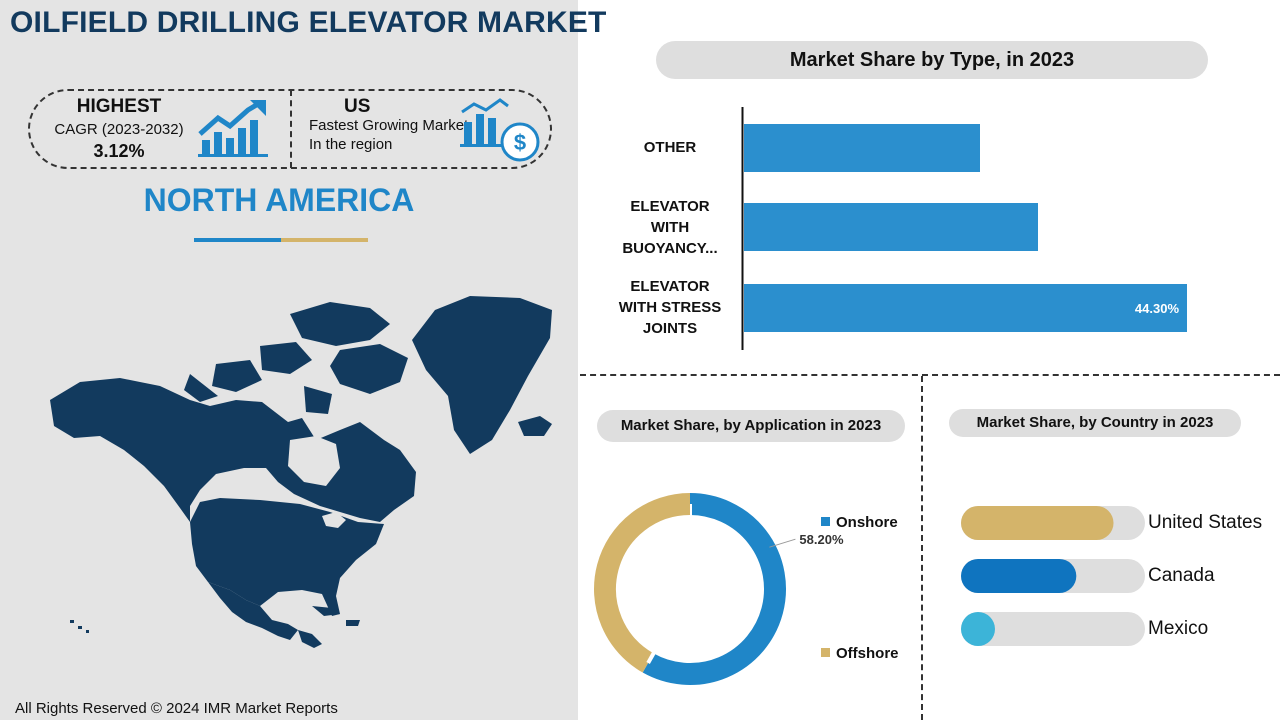 This screenshot has height=720, width=1280. Describe the element at coordinates (922, 548) in the screenshot. I see `section-divider-vertical` at that location.